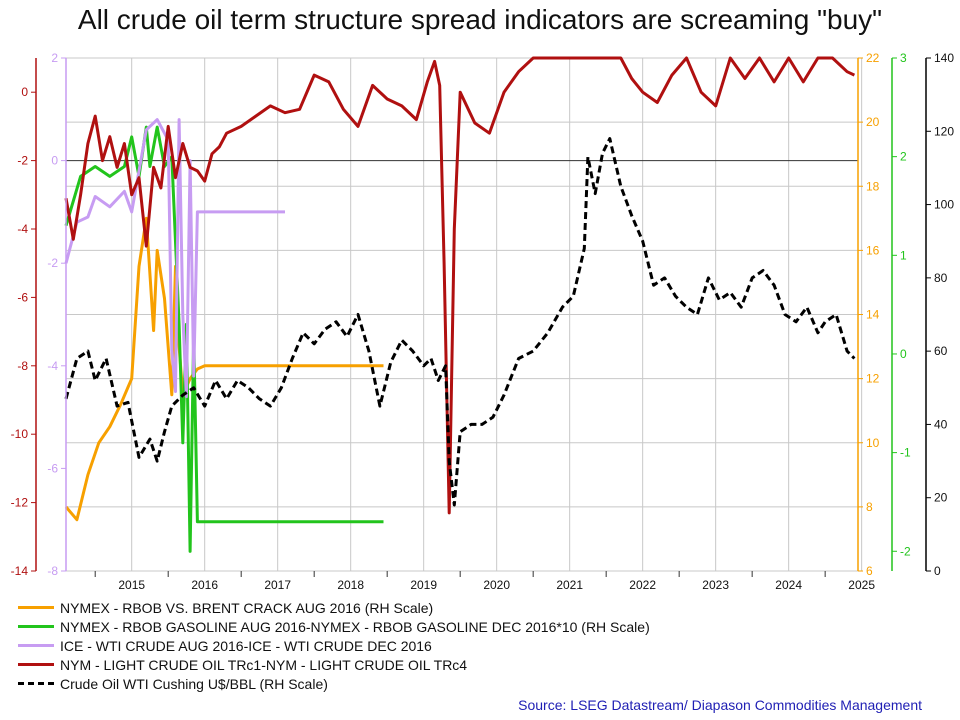  I want to click on axis-label-left2: 2, so click(54, 58).